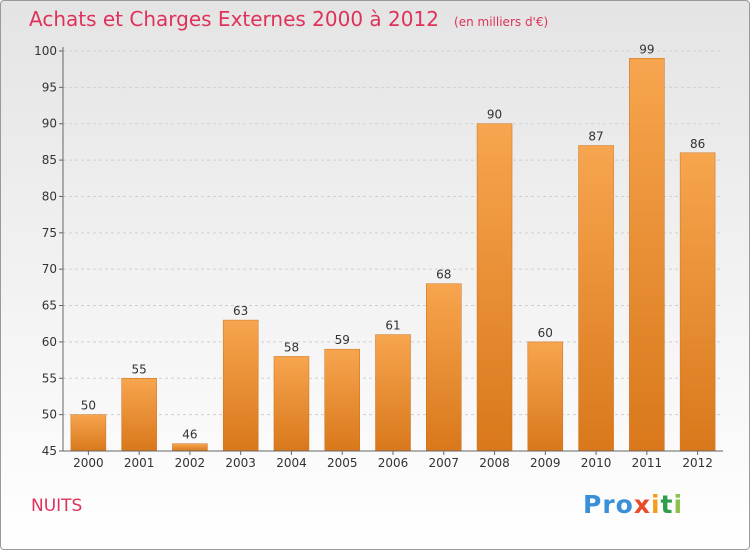  I want to click on y-tick-label: 90, so click(49, 124).